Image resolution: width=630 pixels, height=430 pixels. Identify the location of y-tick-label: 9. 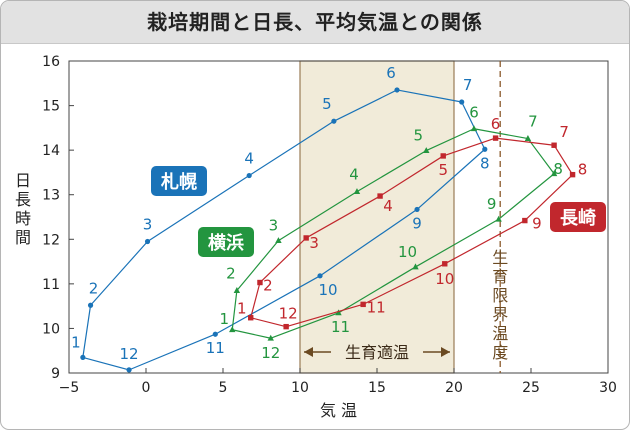
(55, 374).